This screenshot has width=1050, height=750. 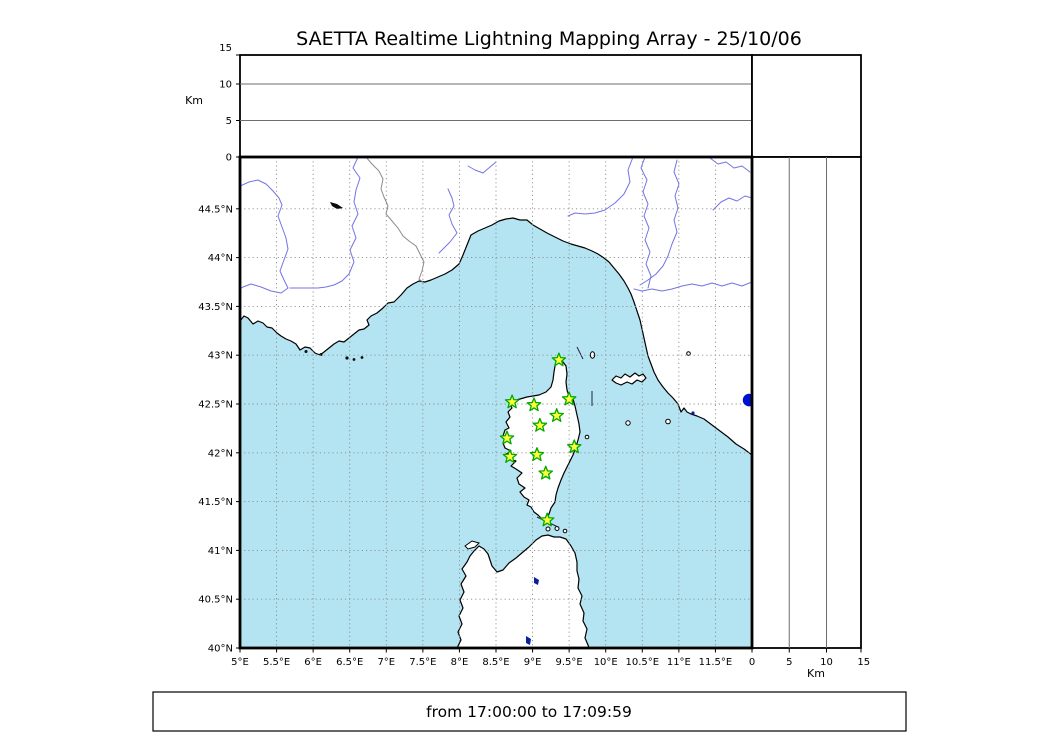 I want to click on alpine-lake, so click(x=336, y=205).